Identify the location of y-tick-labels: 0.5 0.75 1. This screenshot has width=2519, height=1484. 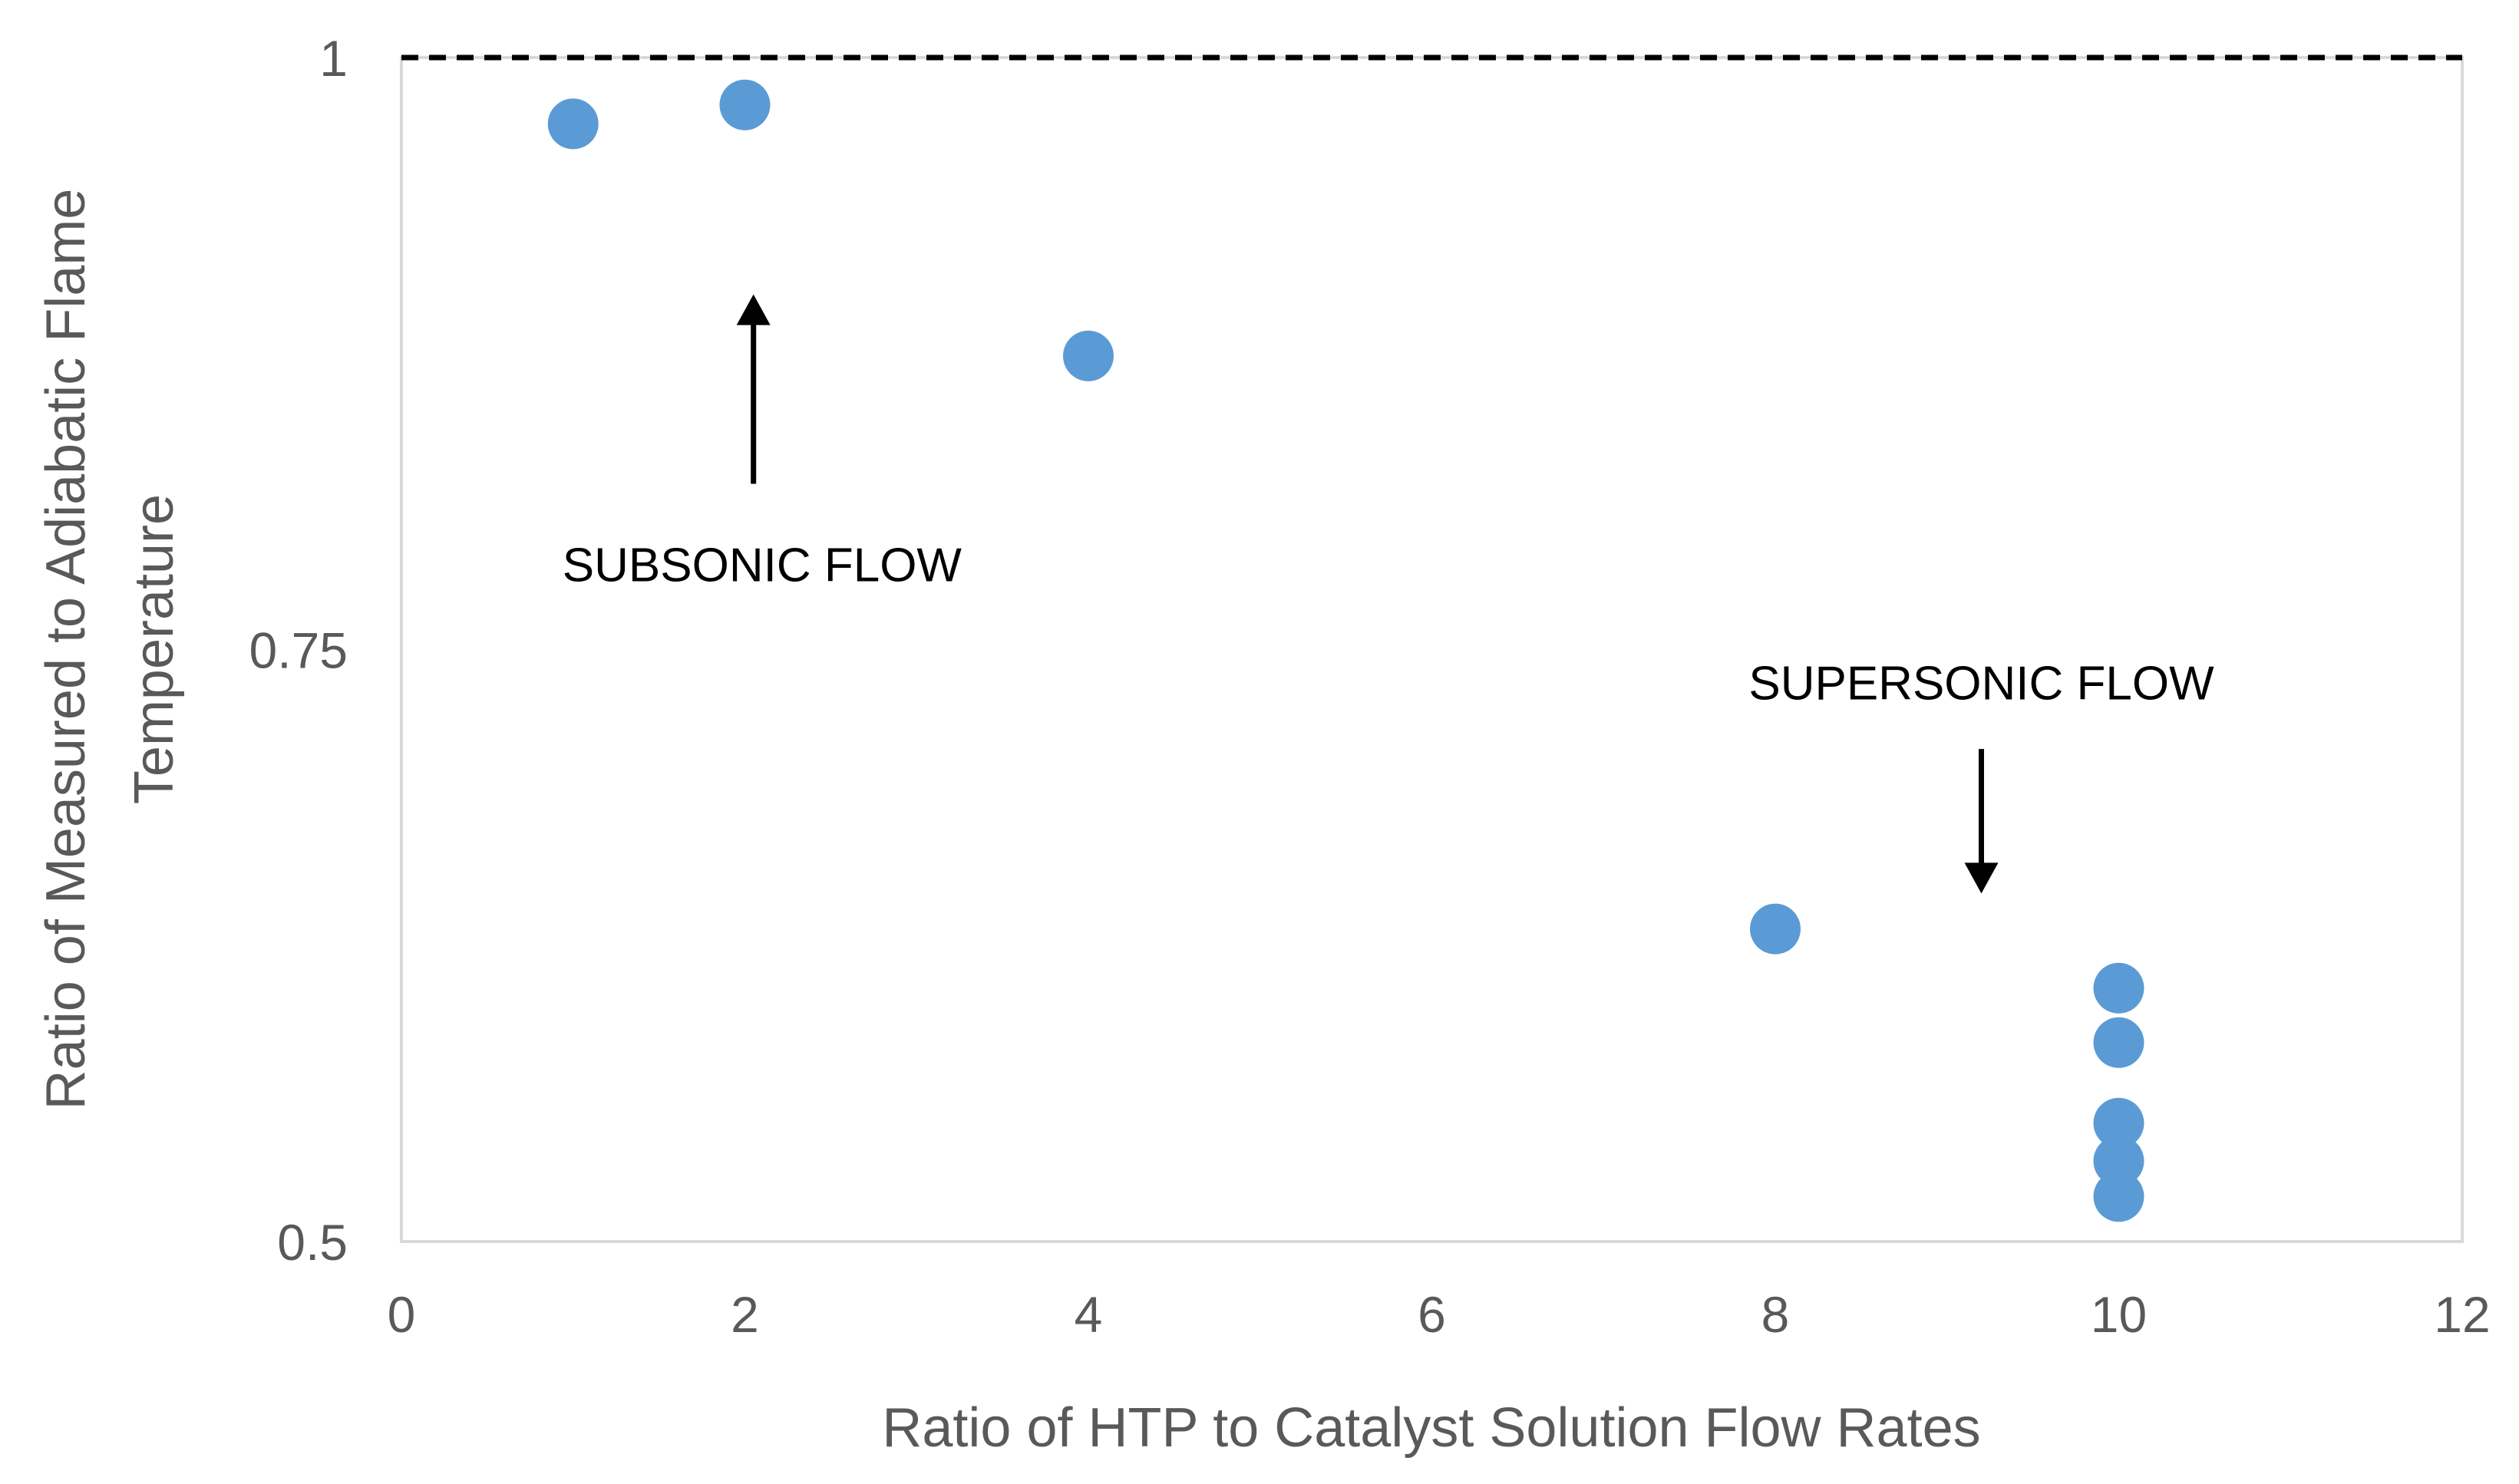
(298, 650).